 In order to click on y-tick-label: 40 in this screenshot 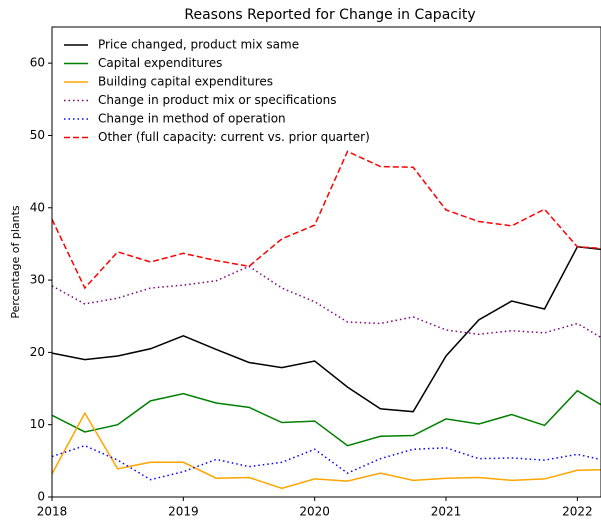, I will do `click(37, 207)`.